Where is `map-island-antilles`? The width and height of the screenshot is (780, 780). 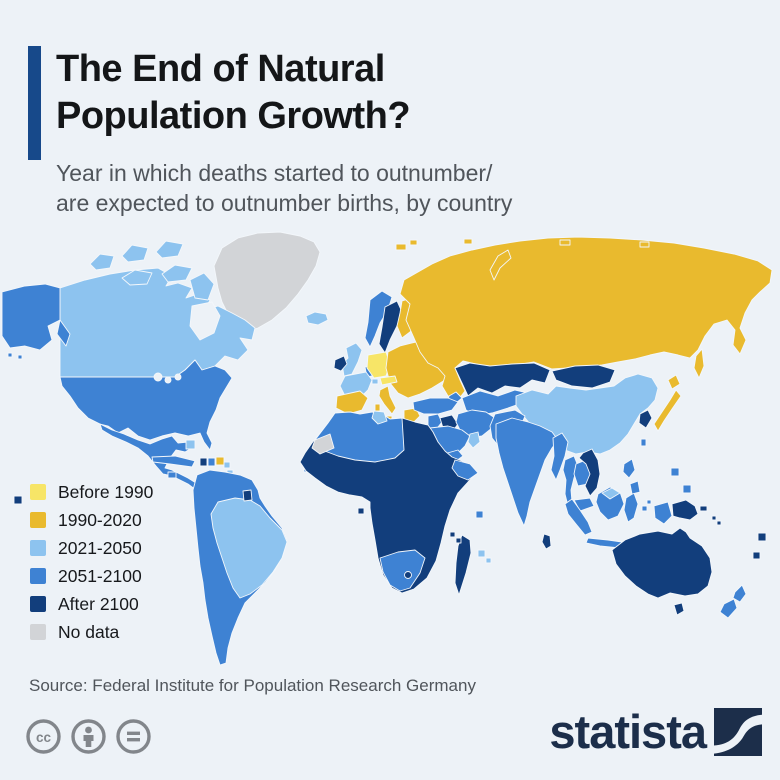
map-island-antilles is located at coordinates (227, 465).